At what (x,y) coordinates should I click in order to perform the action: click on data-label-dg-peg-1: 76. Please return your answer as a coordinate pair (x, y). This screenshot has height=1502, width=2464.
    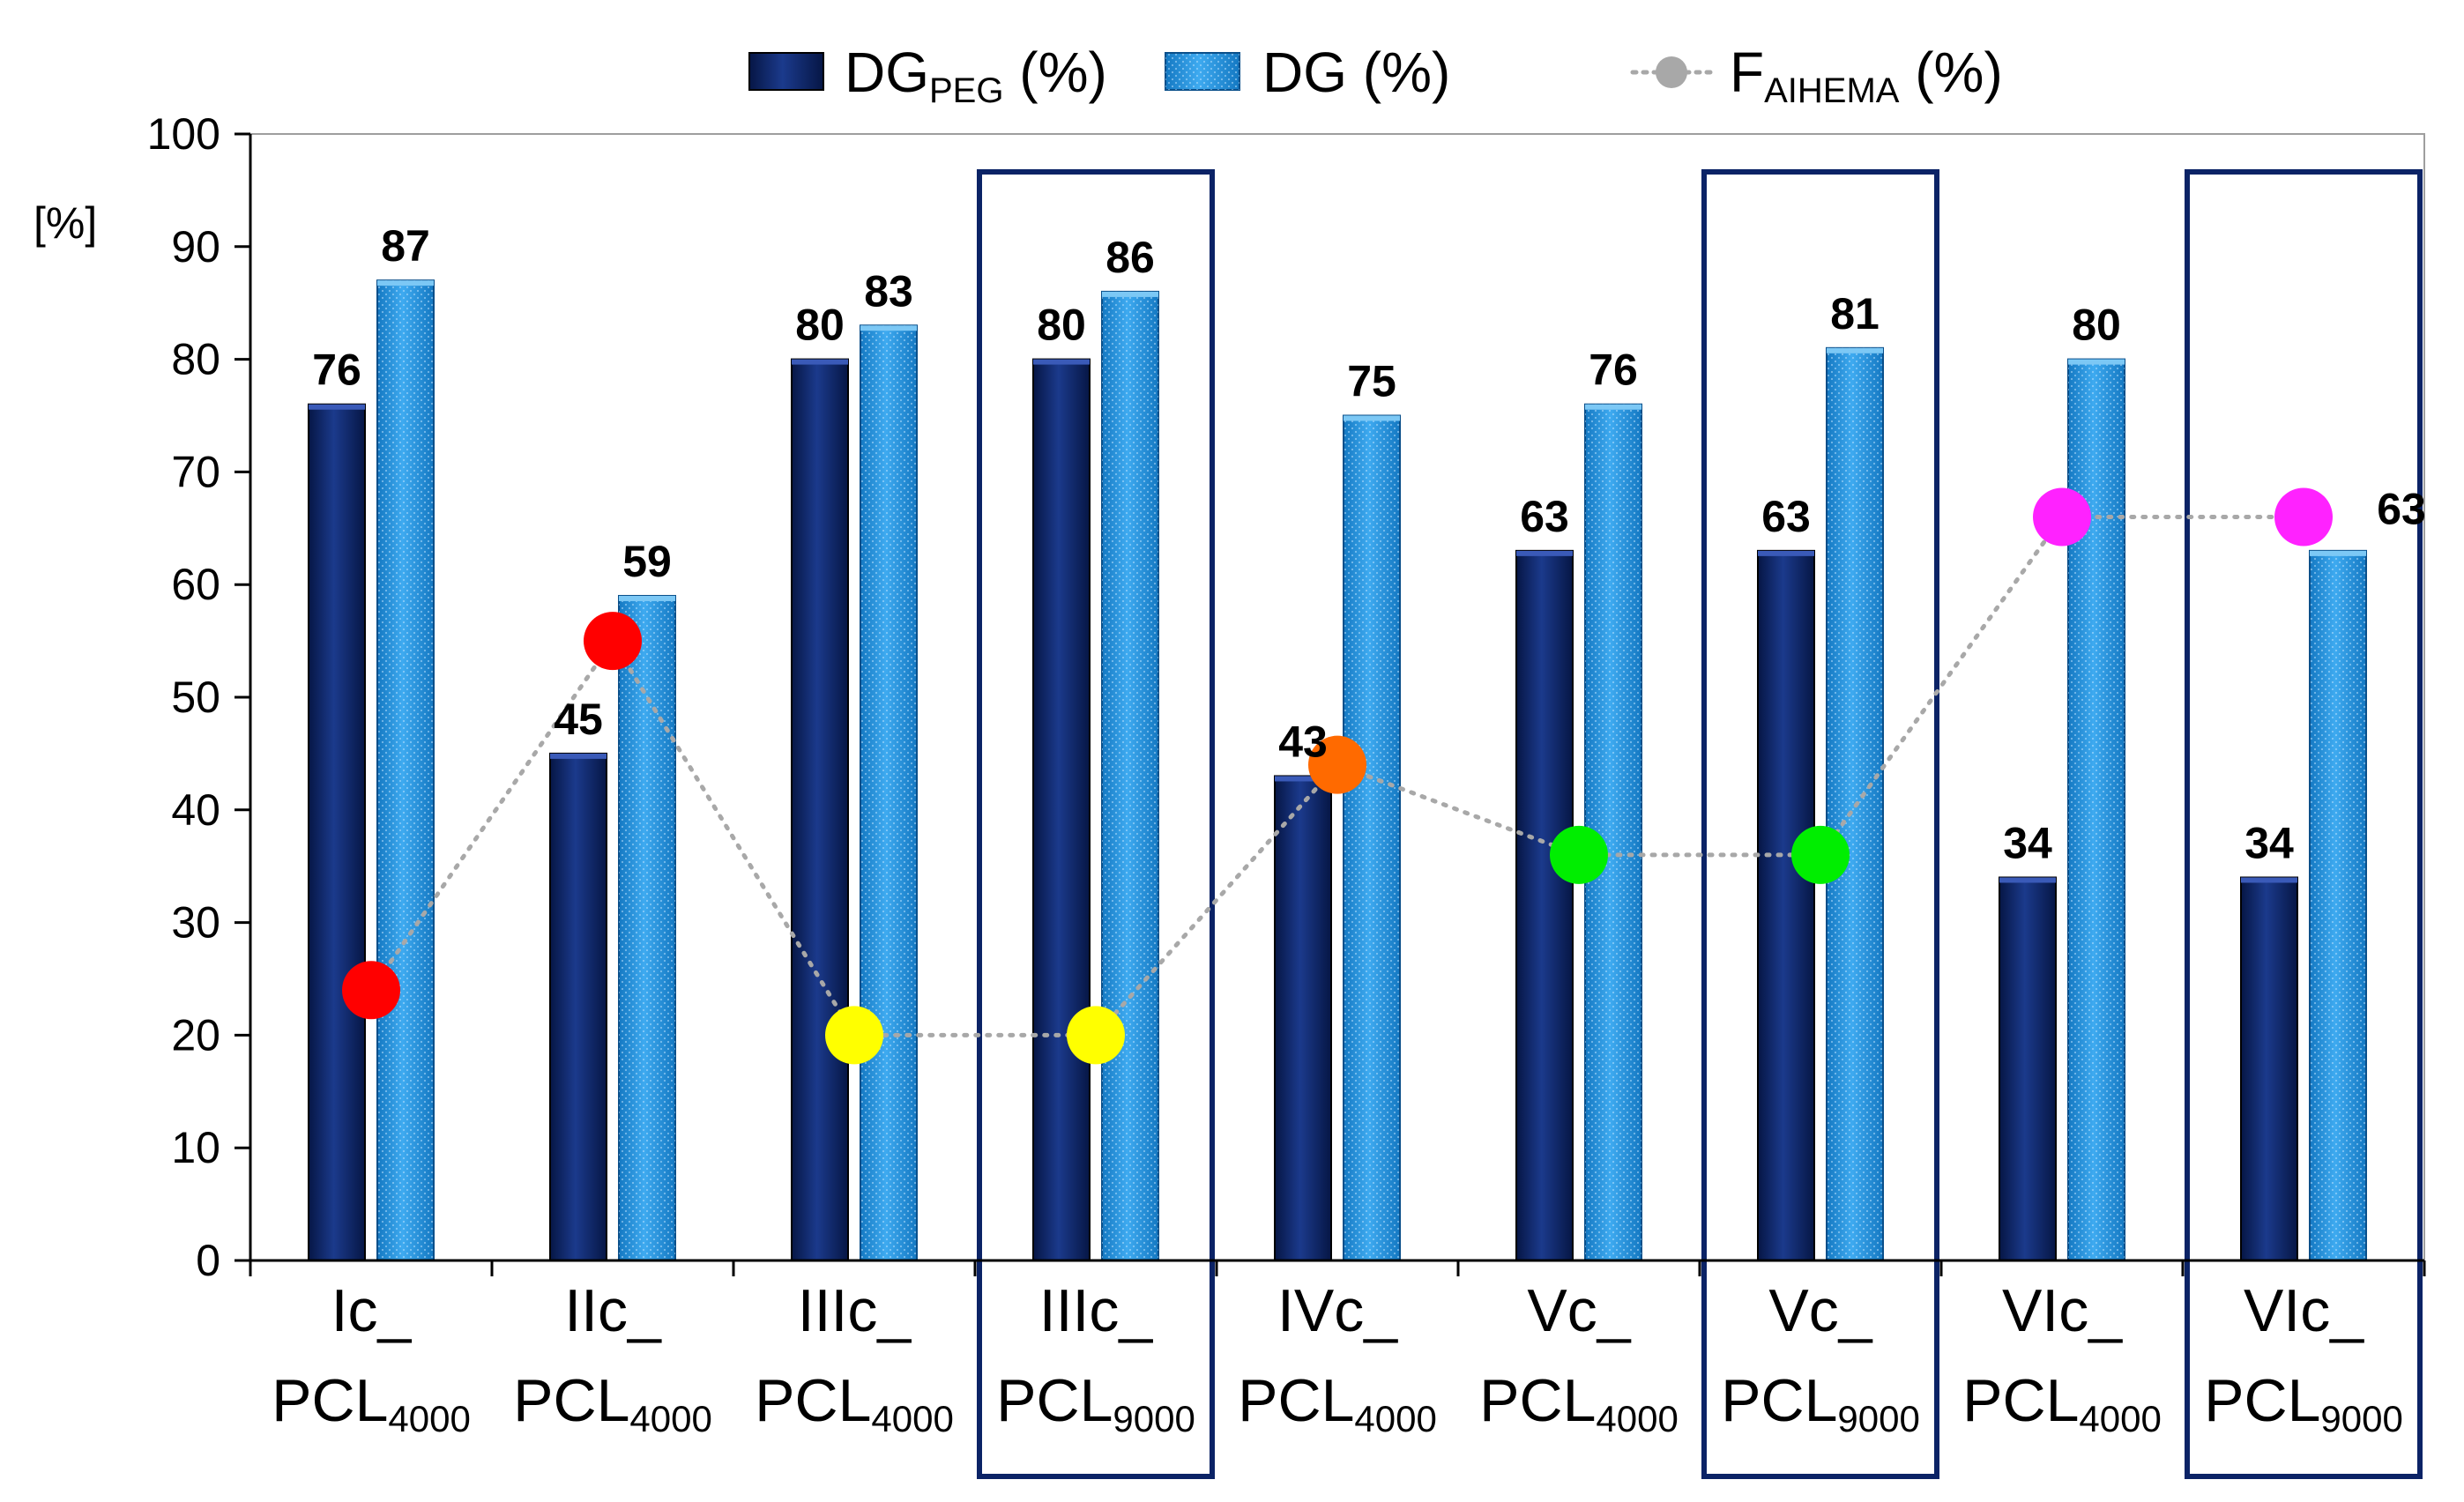
    Looking at the image, I should click on (336, 370).